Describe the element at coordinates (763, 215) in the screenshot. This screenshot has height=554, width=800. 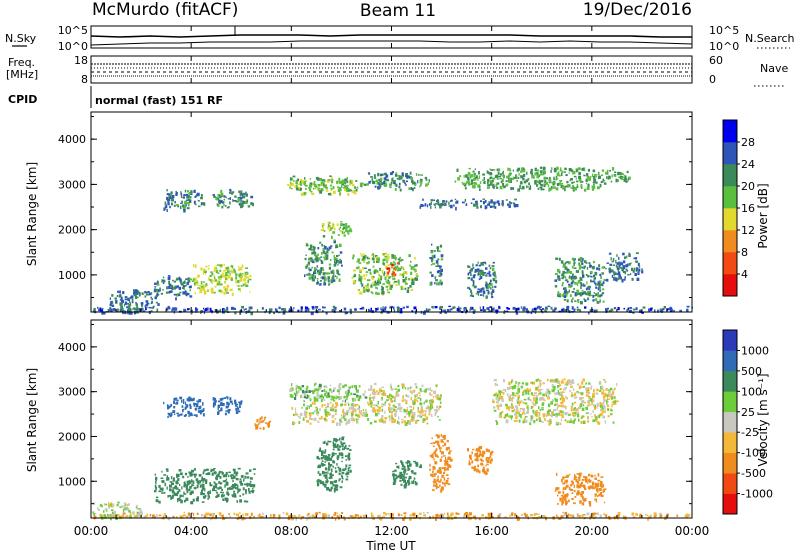
I see `power-colorbar-label: Power [dB]` at that location.